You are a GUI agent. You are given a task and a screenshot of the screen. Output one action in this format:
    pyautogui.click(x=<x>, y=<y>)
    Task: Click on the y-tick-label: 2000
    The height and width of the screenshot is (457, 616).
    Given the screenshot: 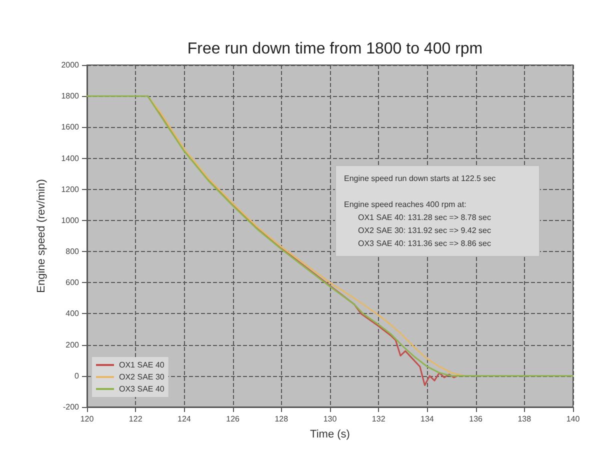 What is the action you would take?
    pyautogui.click(x=70, y=65)
    